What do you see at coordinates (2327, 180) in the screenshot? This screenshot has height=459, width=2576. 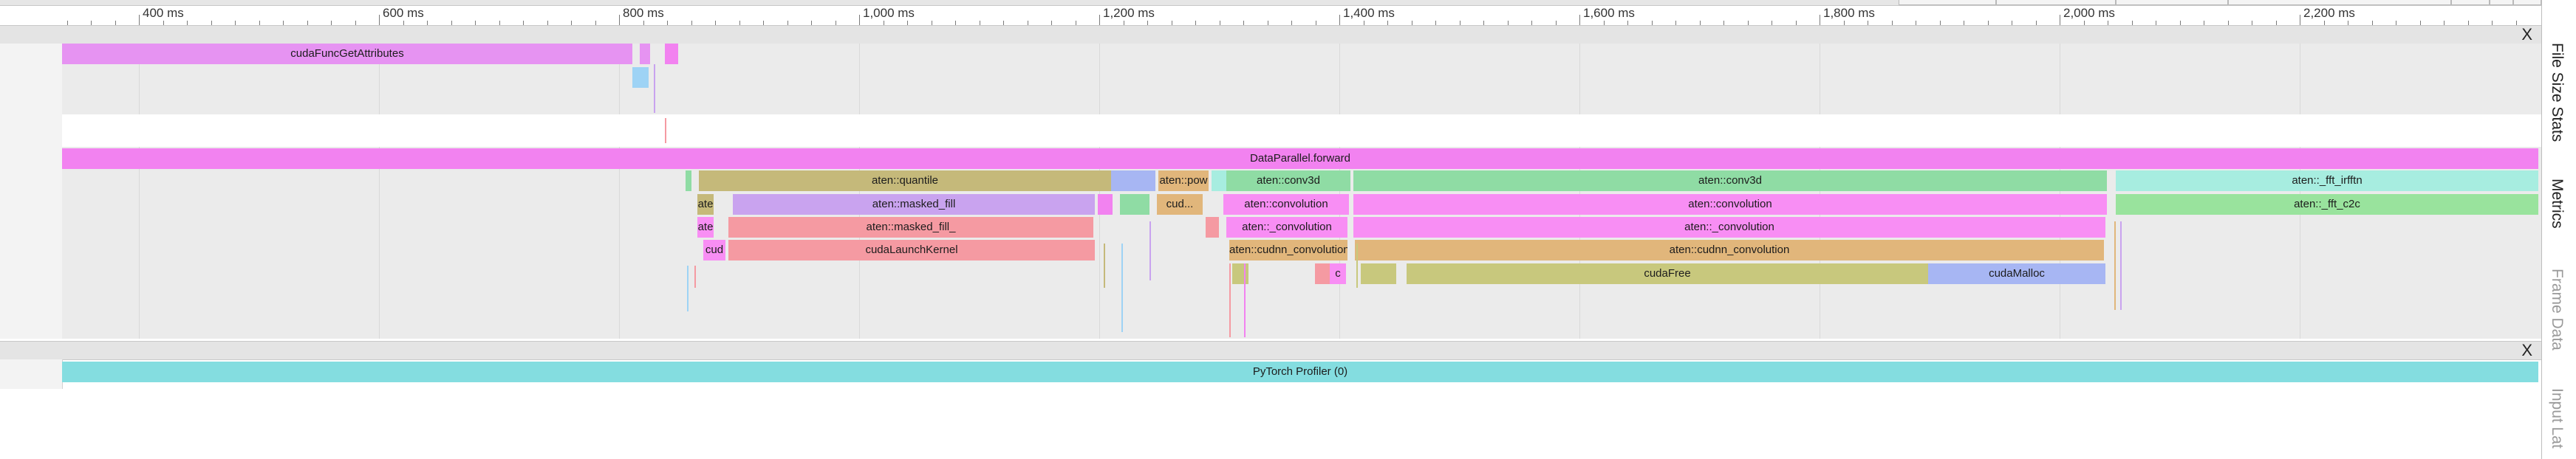 I see `trace-slice: aten::_fft_irfftn` at bounding box center [2327, 180].